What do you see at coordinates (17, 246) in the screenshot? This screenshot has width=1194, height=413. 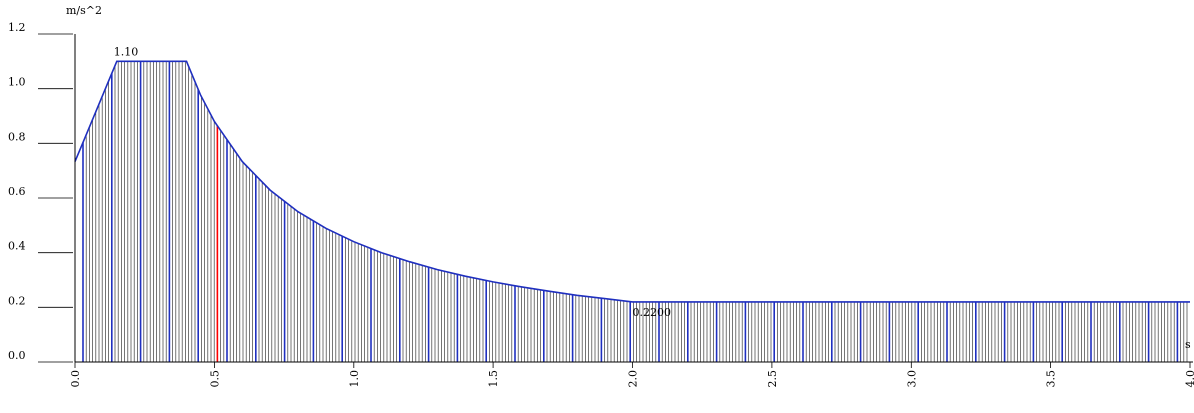 I see `y-tick-label: 0.4` at bounding box center [17, 246].